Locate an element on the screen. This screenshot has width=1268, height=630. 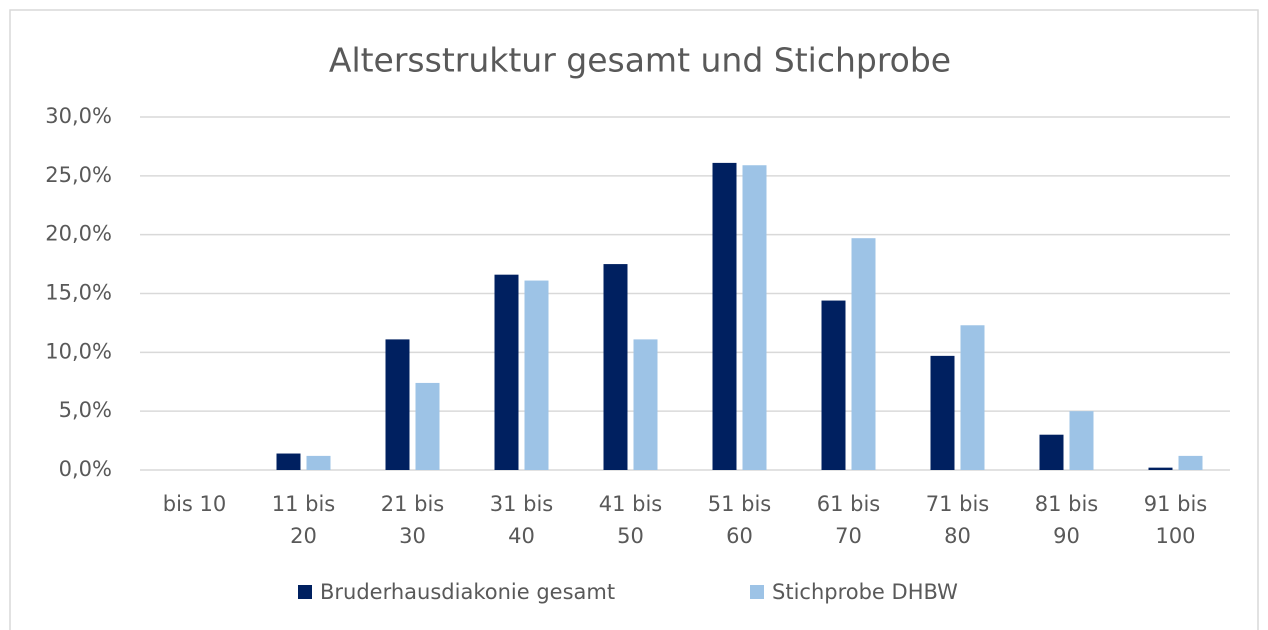
x-tick-label: 81 bis 90 is located at coordinates (1066, 520).